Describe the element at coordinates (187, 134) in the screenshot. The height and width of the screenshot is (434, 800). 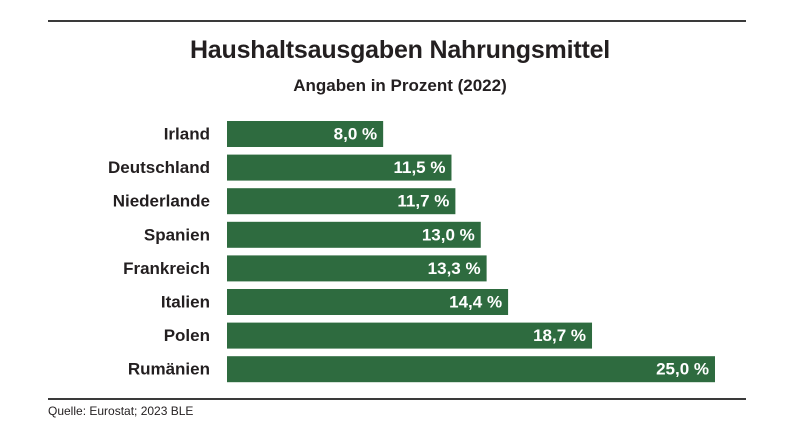
I see `category-label: Irland` at that location.